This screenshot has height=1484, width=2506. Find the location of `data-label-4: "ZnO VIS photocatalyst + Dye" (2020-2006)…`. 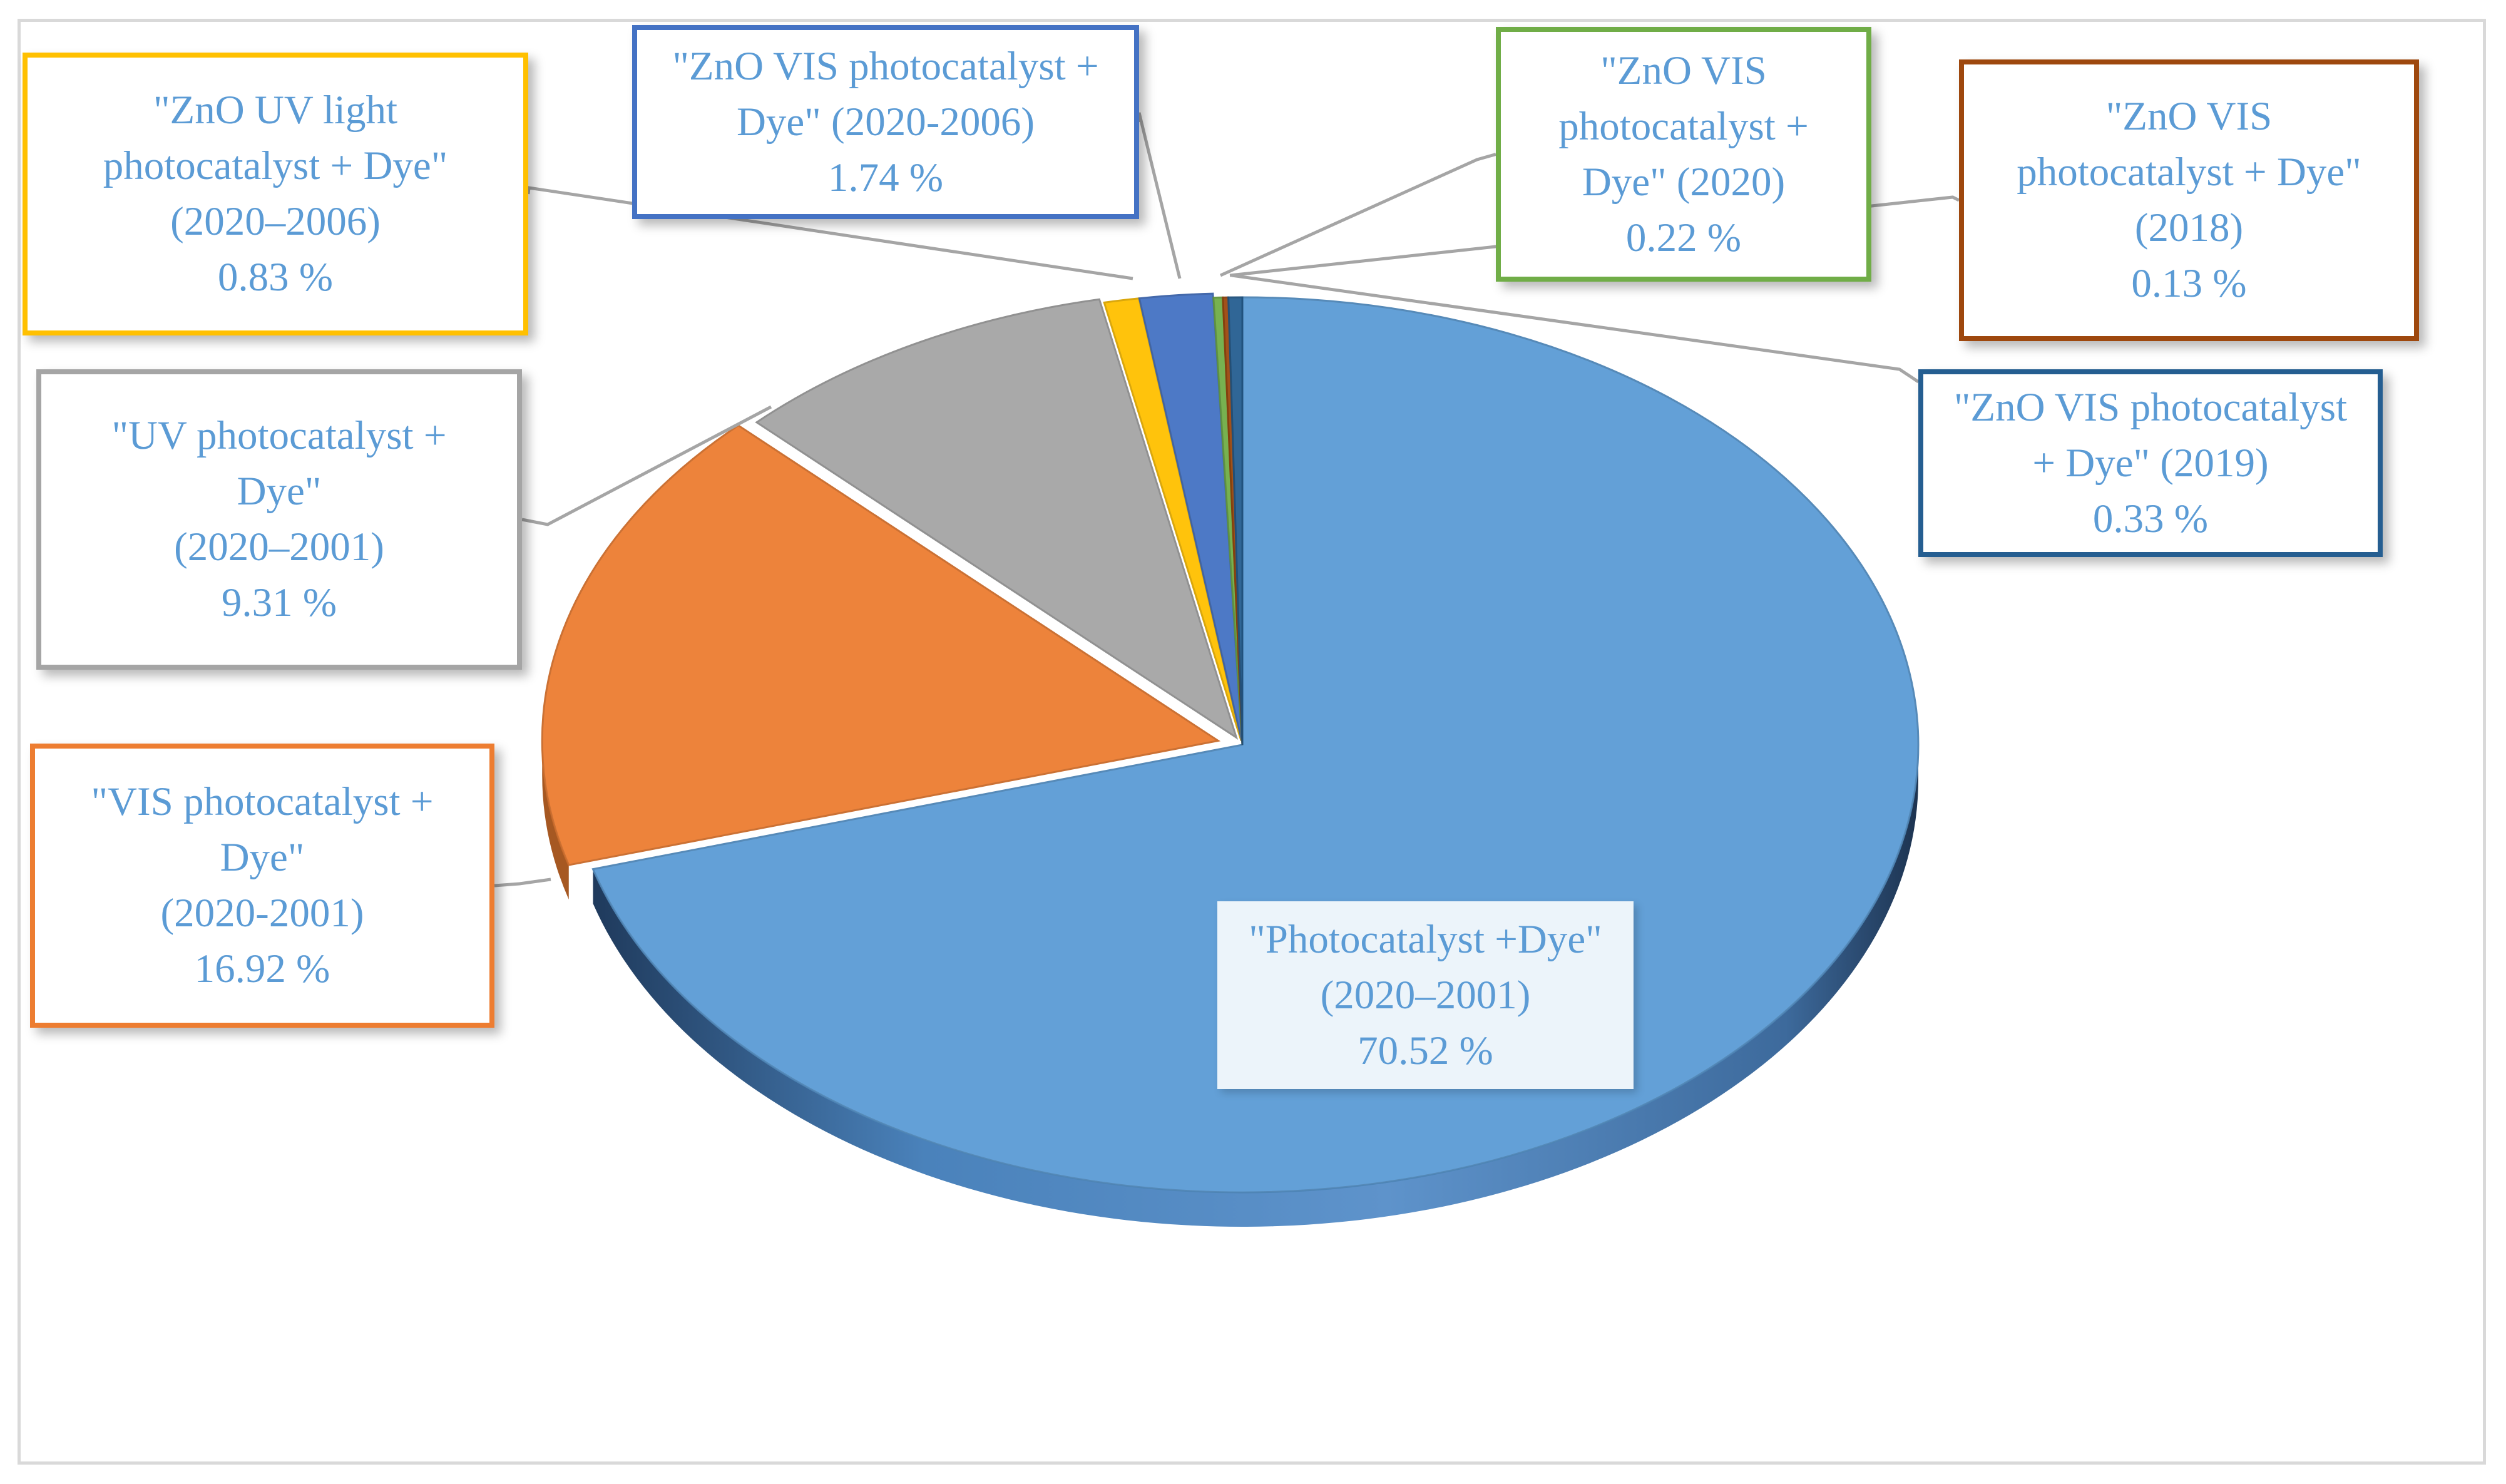

data-label-4: "ZnO VIS photocatalyst + Dye" (2020-2006)… is located at coordinates (885, 122).